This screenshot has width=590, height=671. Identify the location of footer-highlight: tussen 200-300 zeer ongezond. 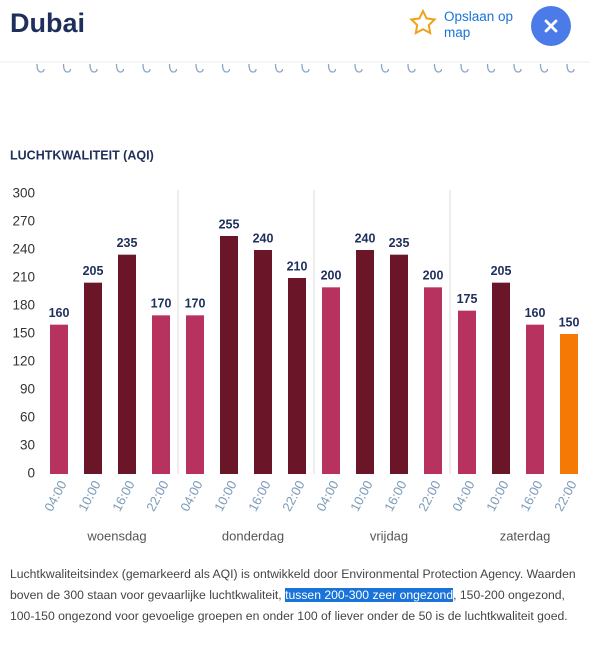
(369, 595).